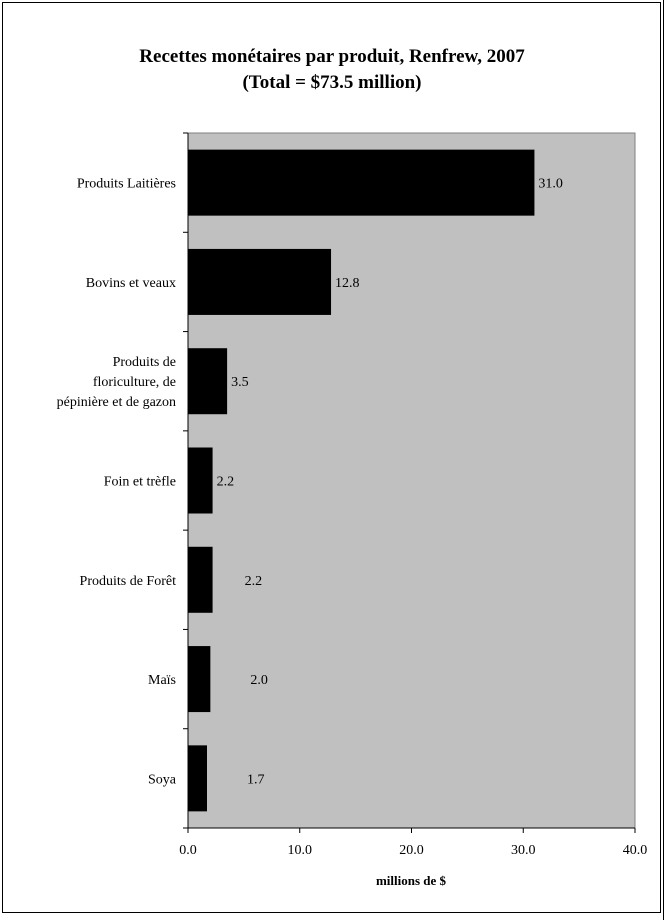 This screenshot has width=667, height=920. Describe the element at coordinates (162, 779) in the screenshot. I see `category-label: Soya` at that location.